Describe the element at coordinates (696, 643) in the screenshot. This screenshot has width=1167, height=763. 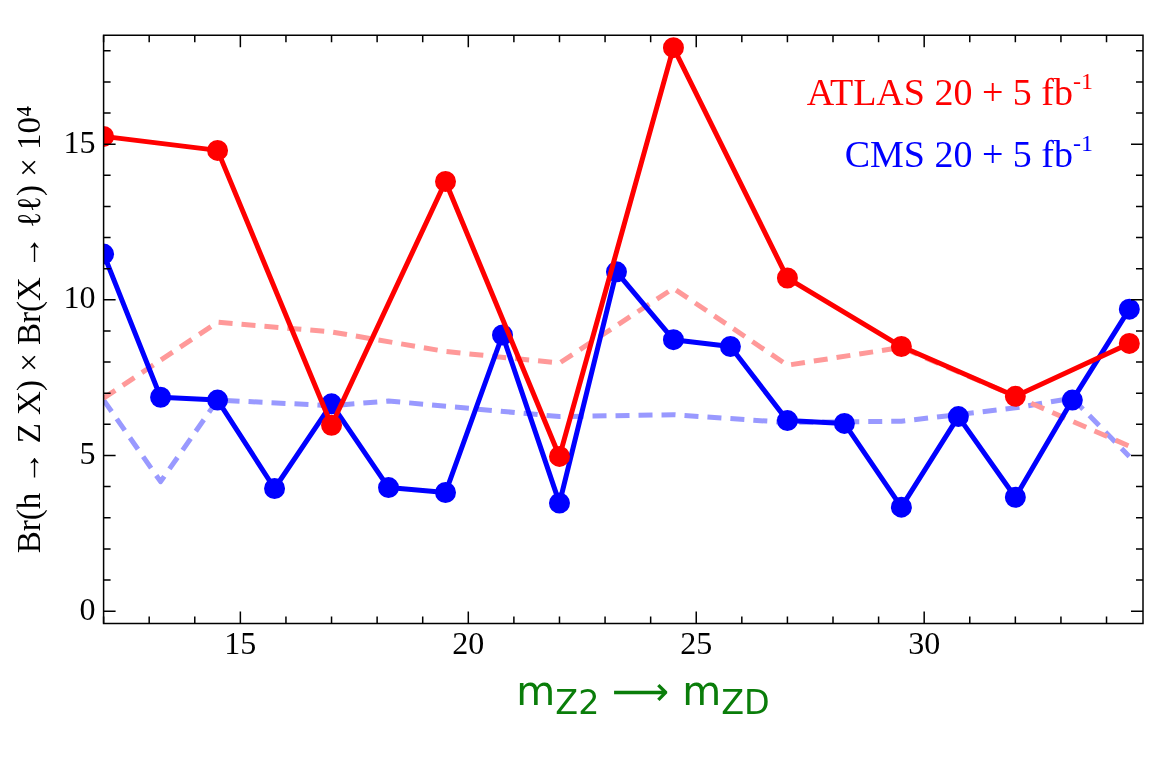
I see `x-tick-label: 25` at that location.